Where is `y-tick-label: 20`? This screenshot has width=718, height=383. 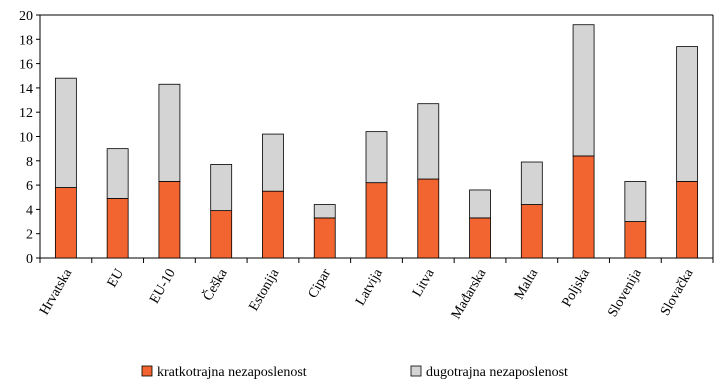 y-tick-label: 20 is located at coordinates (26, 16).